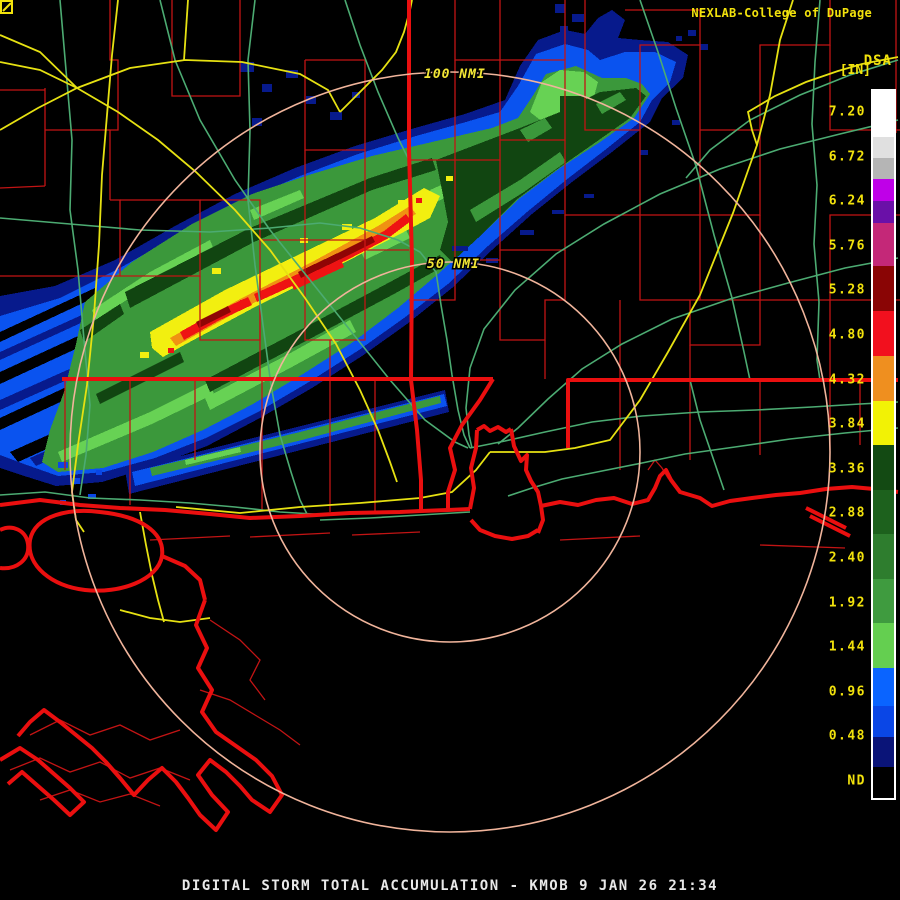  What do you see at coordinates (847, 647) in the screenshot?
I see `scale-label-1_44: 1.44` at bounding box center [847, 647].